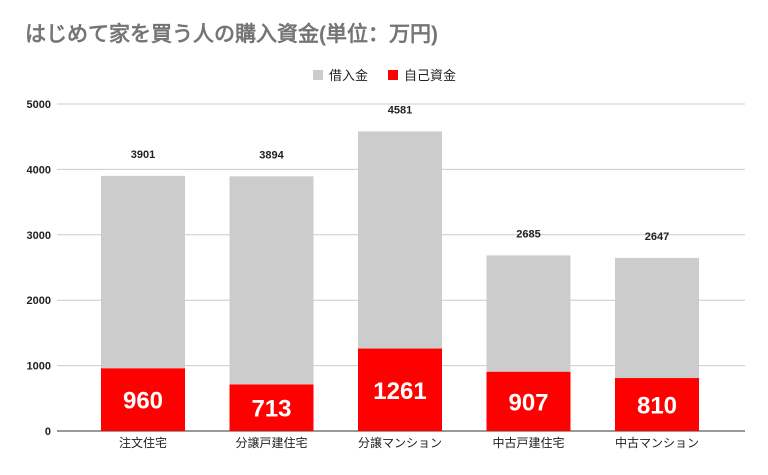 The width and height of the screenshot is (768, 475). I want to click on data-label-own-funds: 907, so click(528, 402).